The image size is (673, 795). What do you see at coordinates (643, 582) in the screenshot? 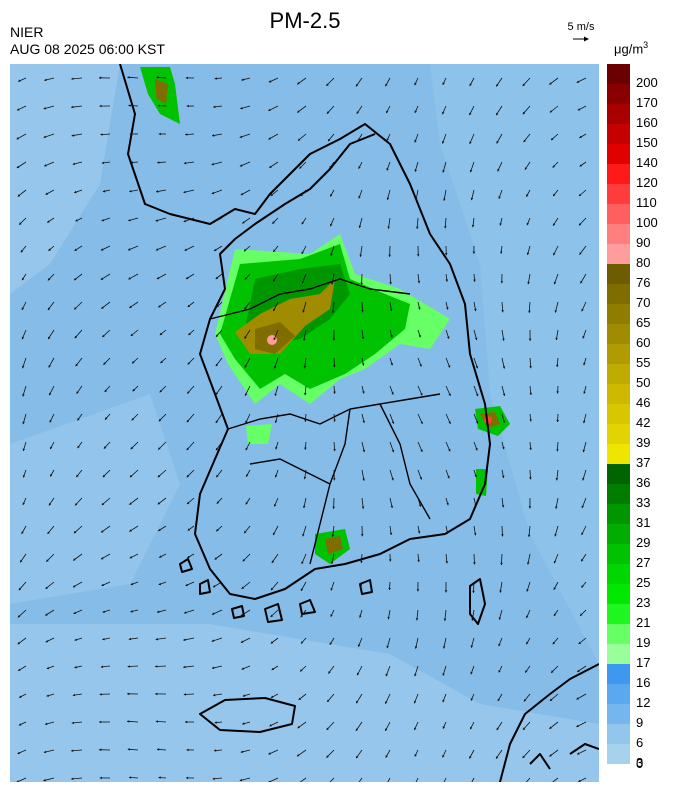
I see `legend-label: 25` at bounding box center [643, 582].